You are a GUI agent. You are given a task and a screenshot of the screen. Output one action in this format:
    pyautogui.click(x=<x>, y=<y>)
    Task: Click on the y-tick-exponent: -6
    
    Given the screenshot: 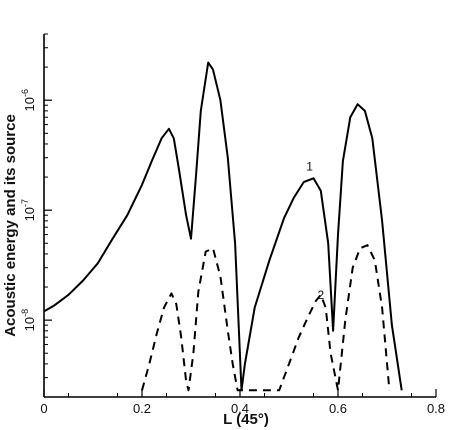 What is the action you would take?
    pyautogui.click(x=25, y=93)
    